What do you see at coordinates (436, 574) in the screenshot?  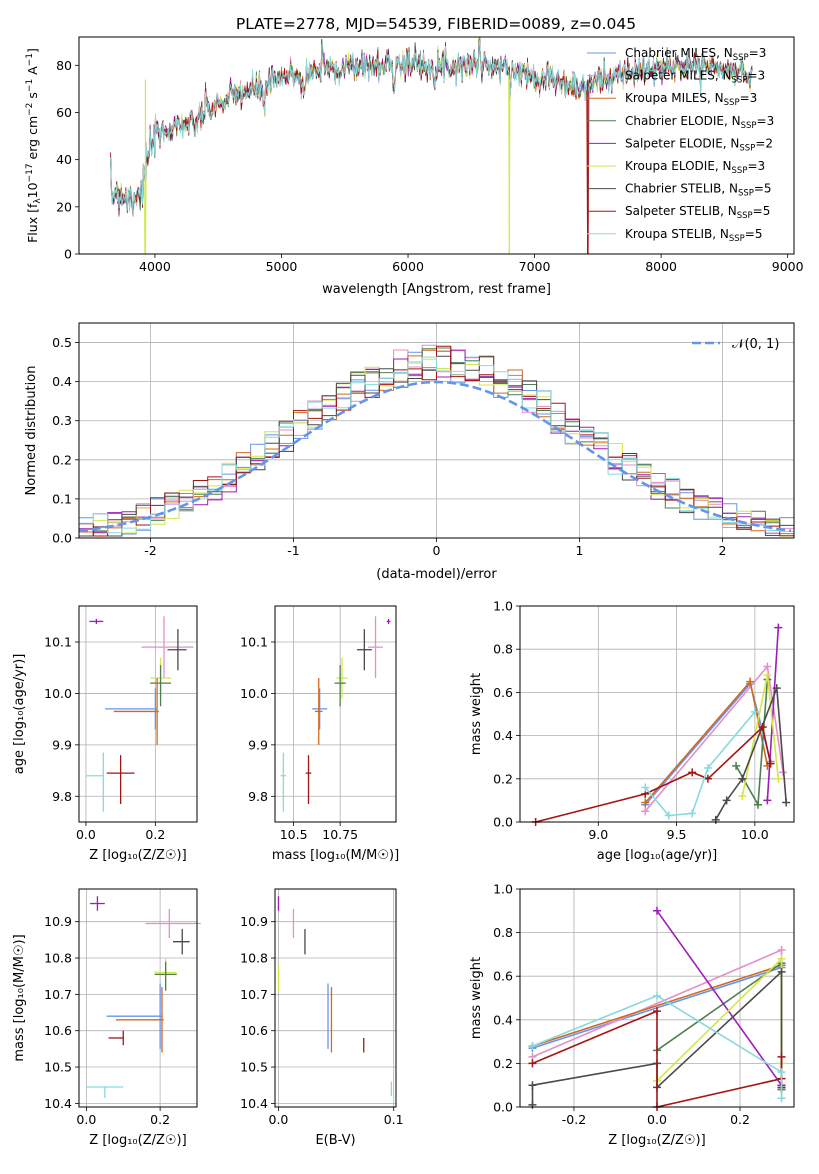 I see `x-axis-label: (data-model)/error` at bounding box center [436, 574].